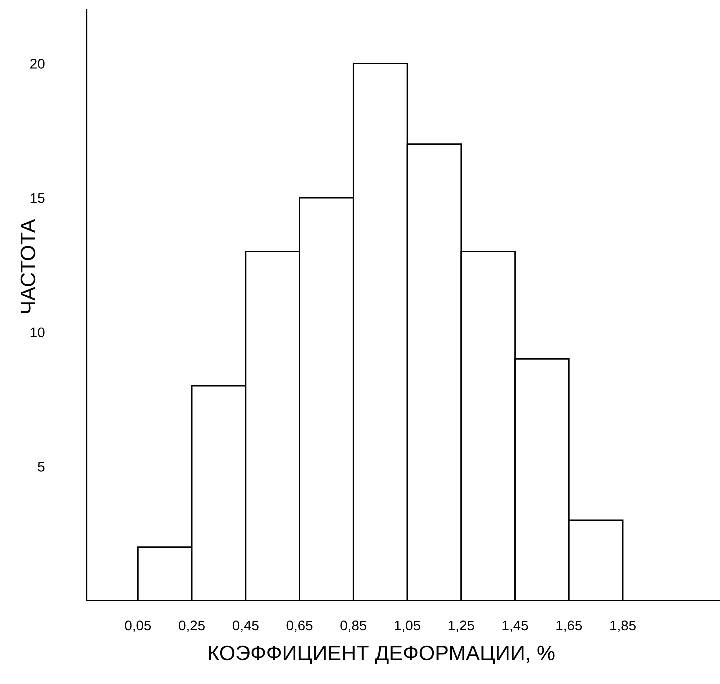  I want to click on x-tick-label: 0,85, so click(353, 626).